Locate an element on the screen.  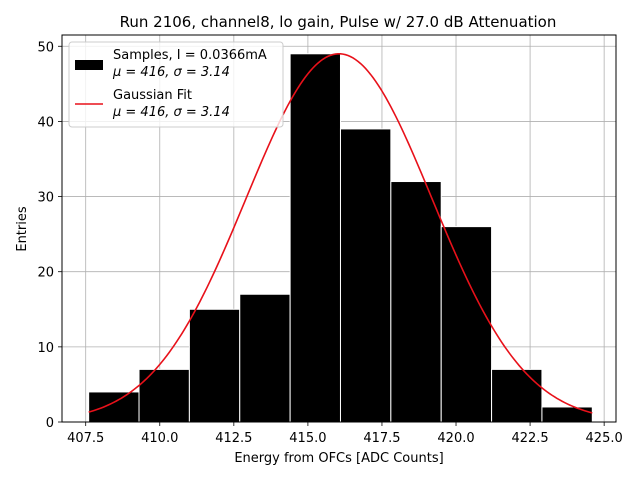
legend-stats-samples: μ = 416, σ = 3.14 is located at coordinates (171, 72).